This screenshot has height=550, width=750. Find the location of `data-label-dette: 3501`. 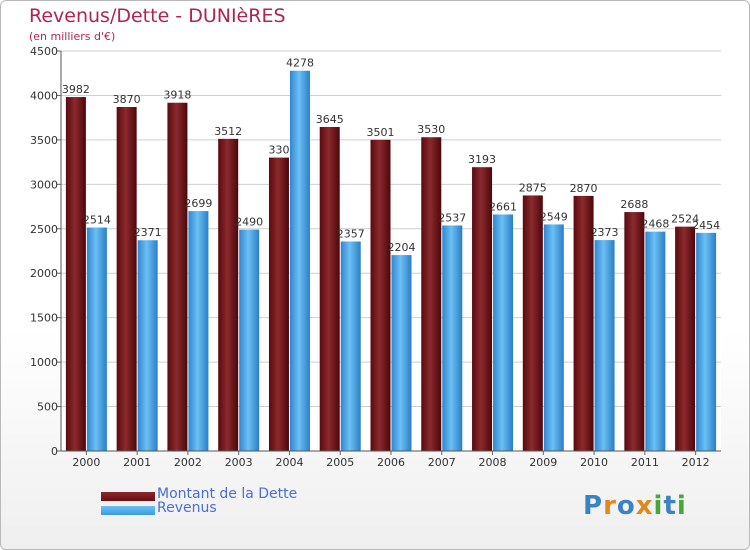

data-label-dette: 3501 is located at coordinates (381, 132).